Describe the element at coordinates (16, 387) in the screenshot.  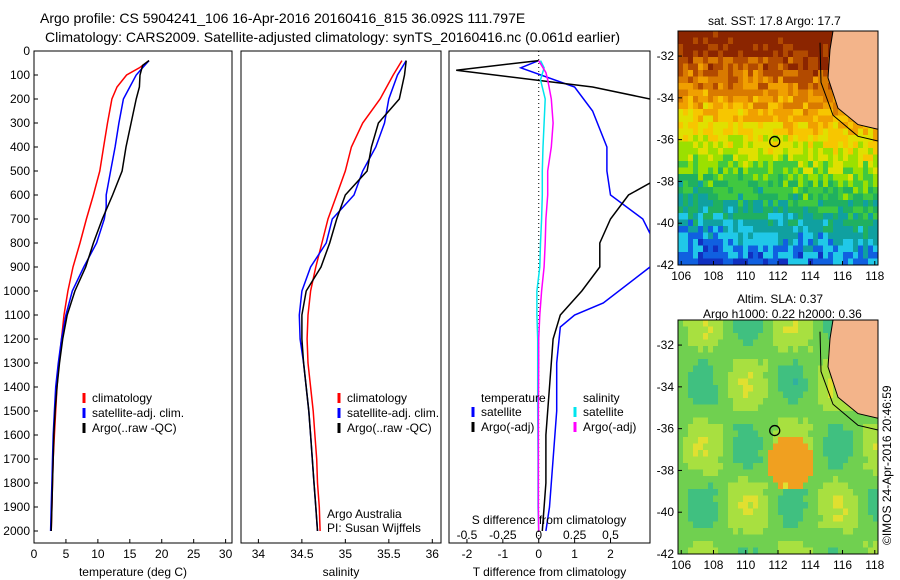
I see `y-tick-label: 1400` at that location.